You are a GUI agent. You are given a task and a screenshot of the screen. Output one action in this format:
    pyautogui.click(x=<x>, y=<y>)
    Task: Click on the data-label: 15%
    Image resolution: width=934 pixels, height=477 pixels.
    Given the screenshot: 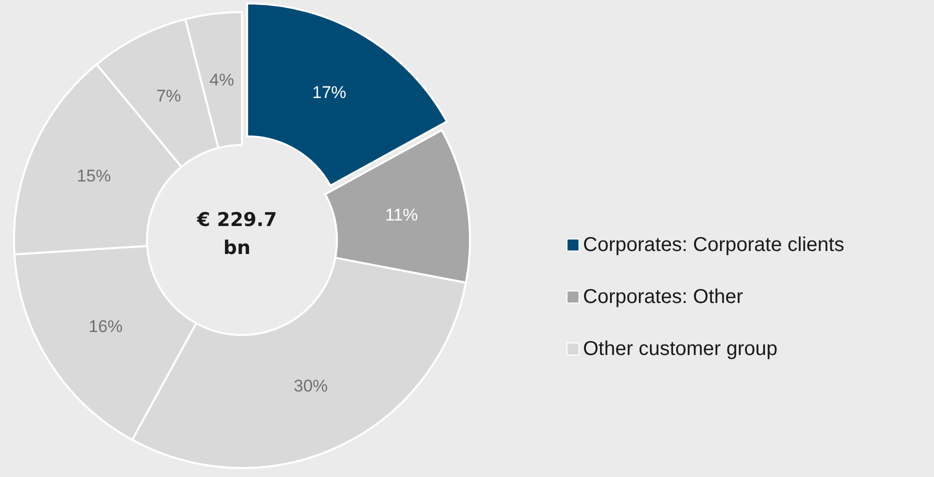 What is the action you would take?
    pyautogui.click(x=93, y=176)
    